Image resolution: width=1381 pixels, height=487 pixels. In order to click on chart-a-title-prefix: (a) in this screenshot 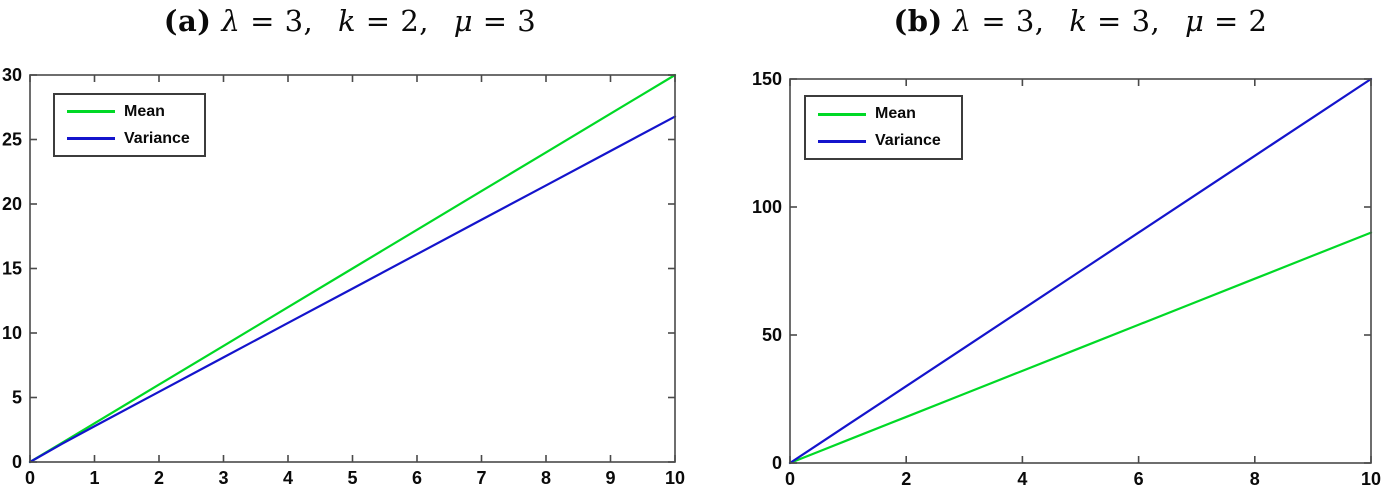, I will do `click(187, 21)`.